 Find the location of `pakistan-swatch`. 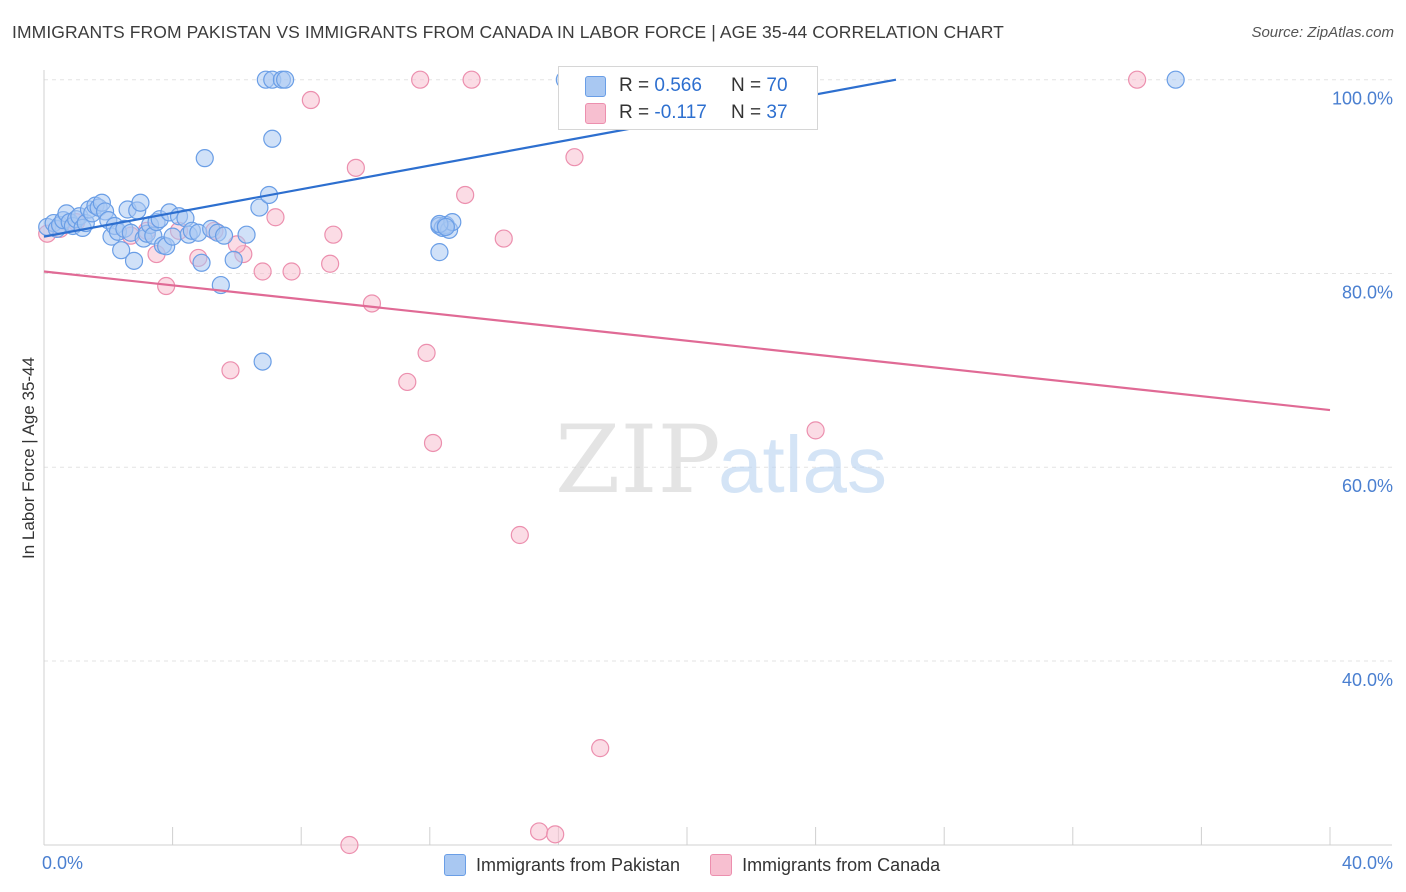

pakistan-swatch is located at coordinates (595, 86).